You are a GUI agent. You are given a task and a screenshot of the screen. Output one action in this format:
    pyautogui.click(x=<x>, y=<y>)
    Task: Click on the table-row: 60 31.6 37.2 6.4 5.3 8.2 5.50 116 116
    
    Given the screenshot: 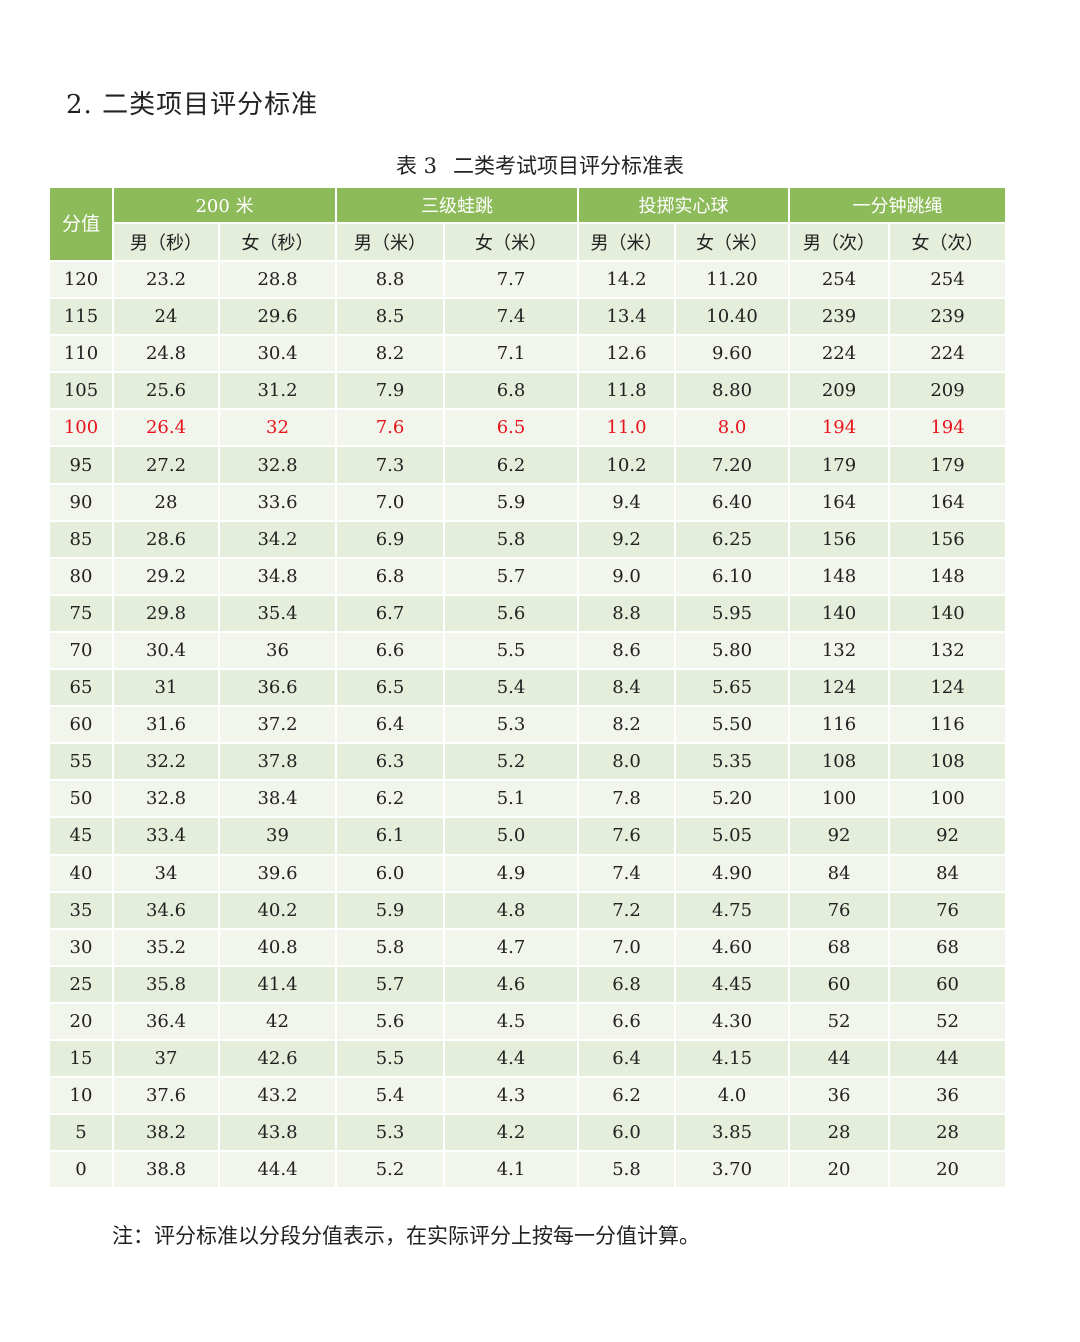 What is the action you would take?
    pyautogui.click(x=529, y=726)
    